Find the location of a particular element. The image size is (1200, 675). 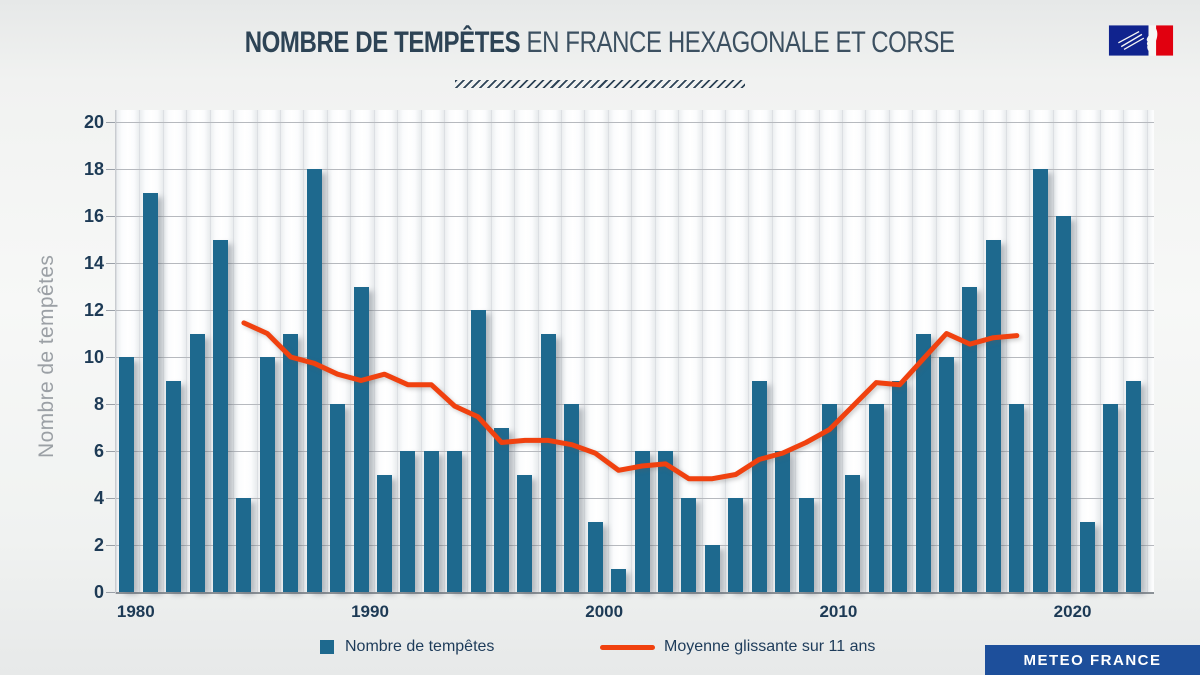

y-tick-label: 8 is located at coordinates (98, 404).